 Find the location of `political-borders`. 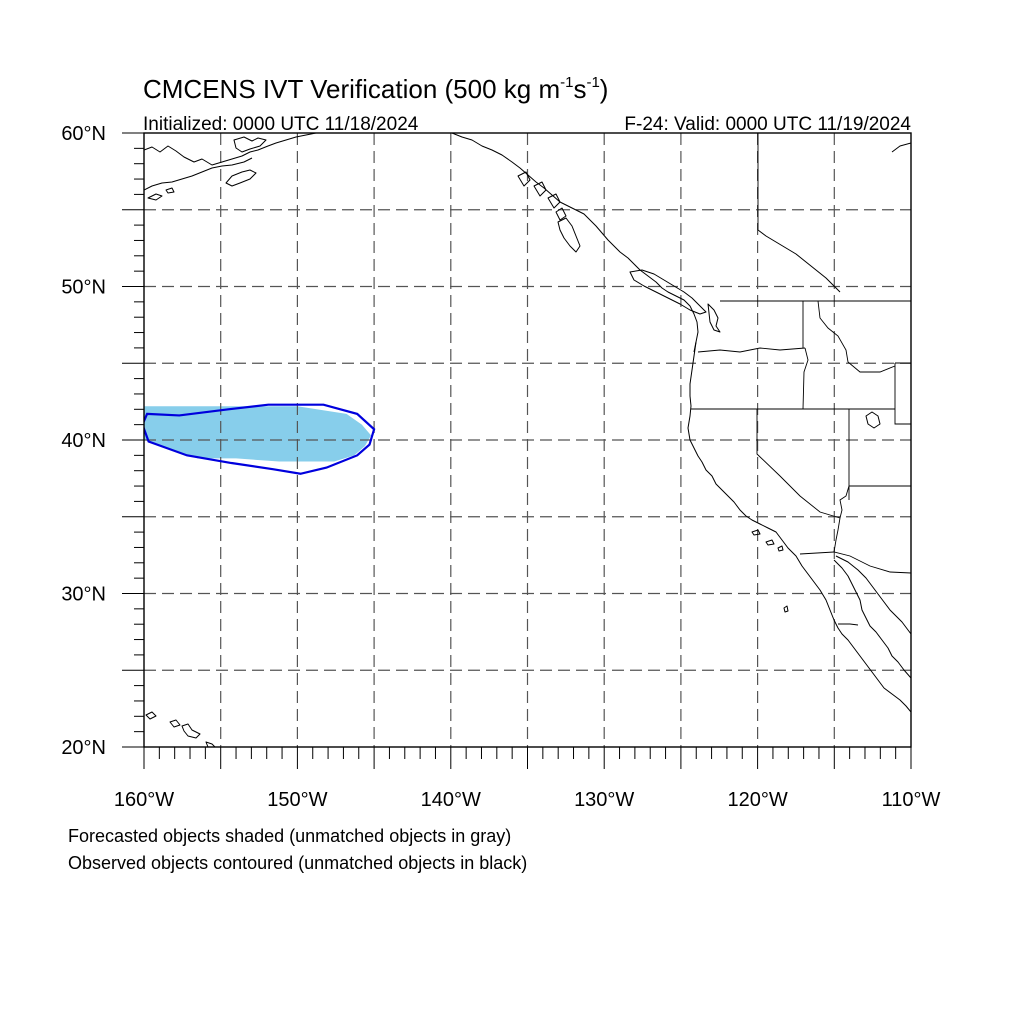

political-borders is located at coordinates (801, 379).